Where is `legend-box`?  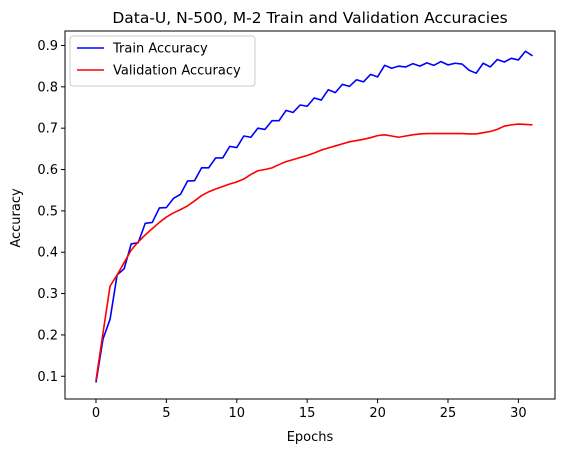
legend-box is located at coordinates (162, 61).